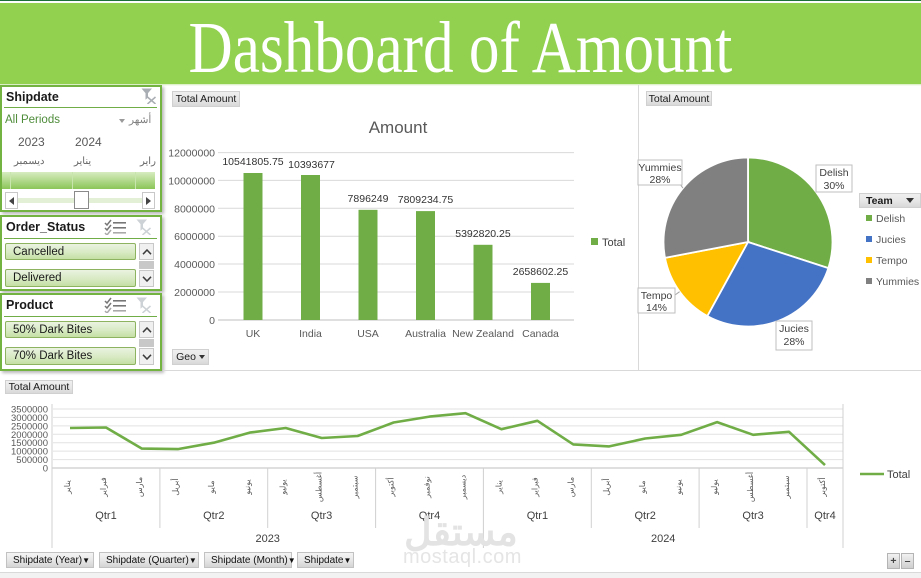  What do you see at coordinates (194, 209) in the screenshot?
I see `svg-text: 8000000` at bounding box center [194, 209].